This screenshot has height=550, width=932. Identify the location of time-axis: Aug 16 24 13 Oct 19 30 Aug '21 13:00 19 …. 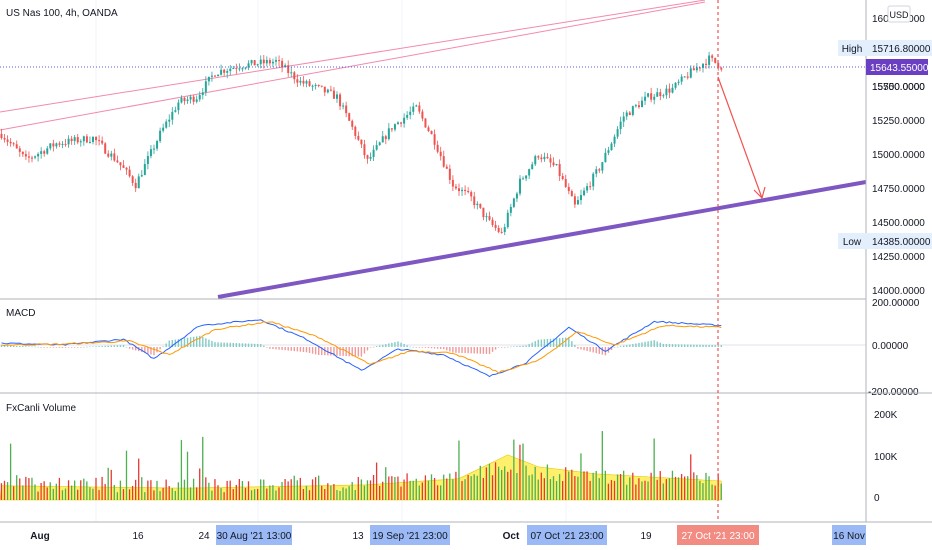
(466, 535).